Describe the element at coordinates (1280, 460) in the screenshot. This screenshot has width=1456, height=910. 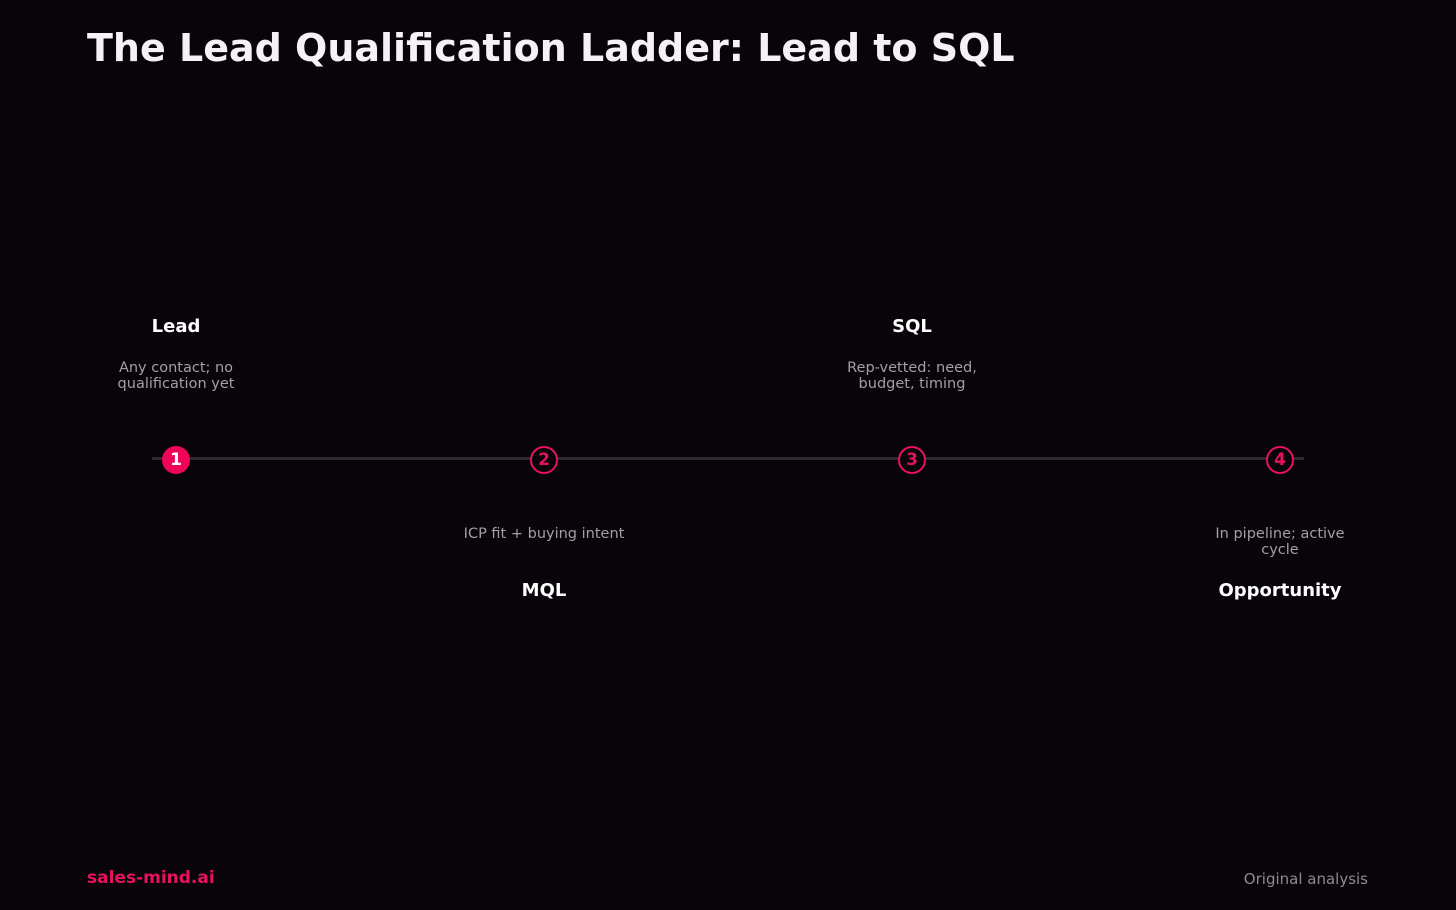
I see `step-4-marker: 4` at that location.